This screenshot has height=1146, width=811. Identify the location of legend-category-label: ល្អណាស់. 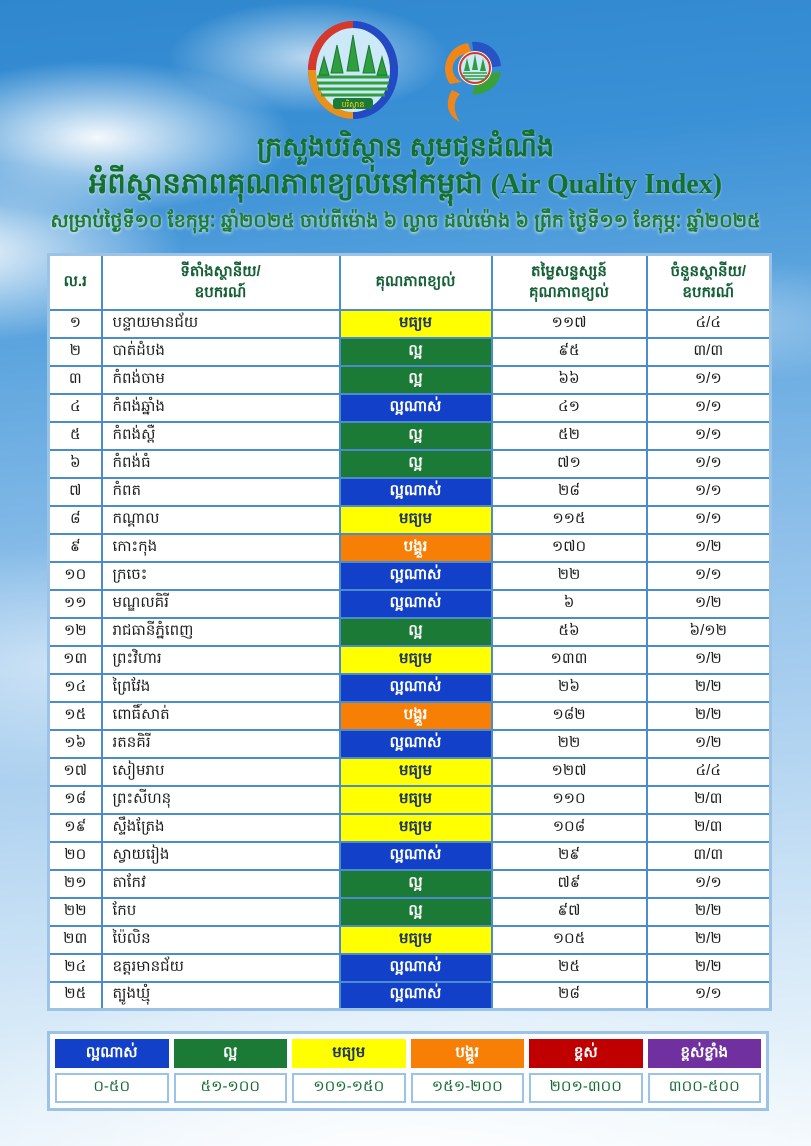
(112, 1053).